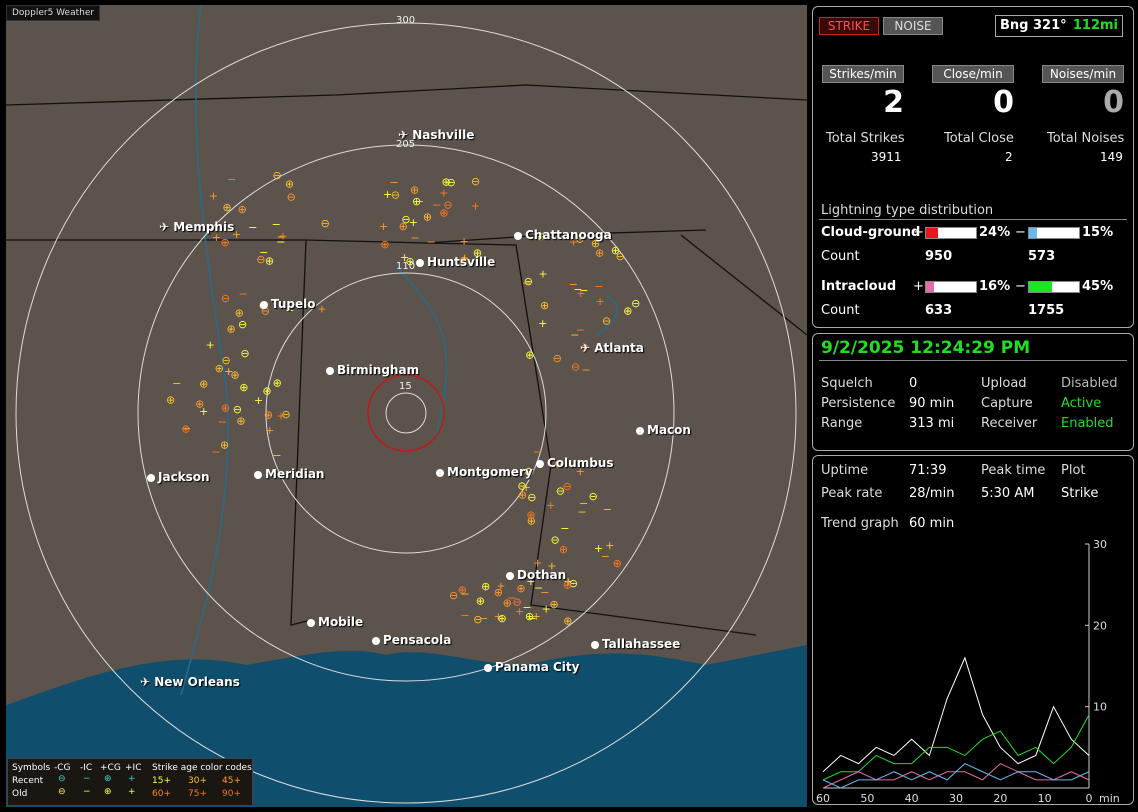 Image resolution: width=1138 pixels, height=812 pixels. Describe the element at coordinates (378, 370) in the screenshot. I see `city-name: Birmingham` at that location.